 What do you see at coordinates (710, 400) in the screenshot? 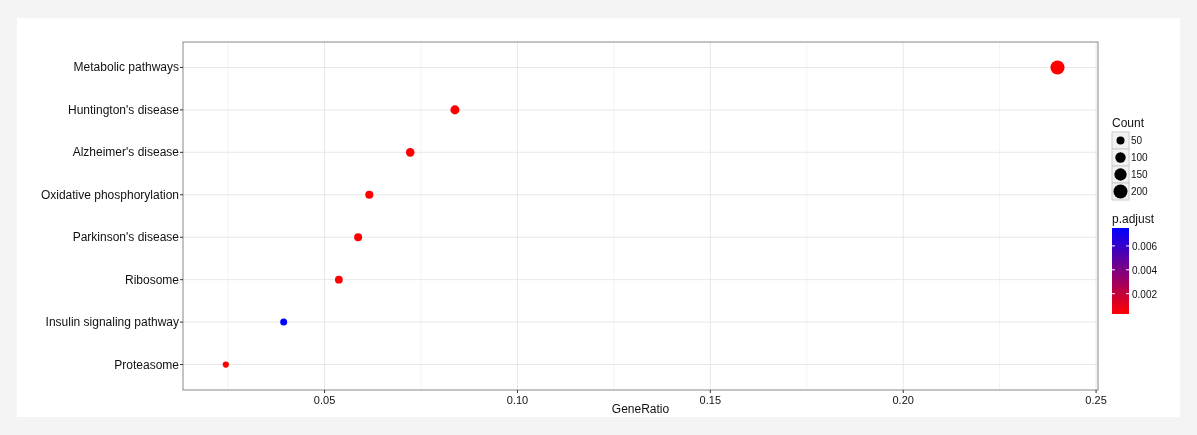
I see `x-tick-label: 0.15` at bounding box center [710, 400].